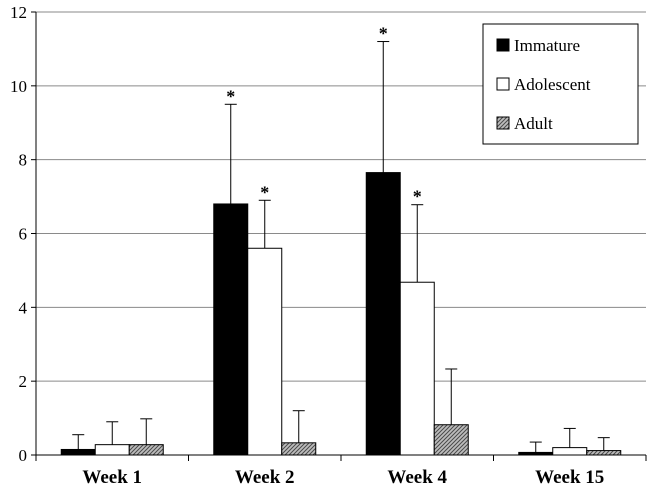 The width and height of the screenshot is (650, 497). Describe the element at coordinates (533, 123) in the screenshot. I see `legend-label: Adult` at that location.